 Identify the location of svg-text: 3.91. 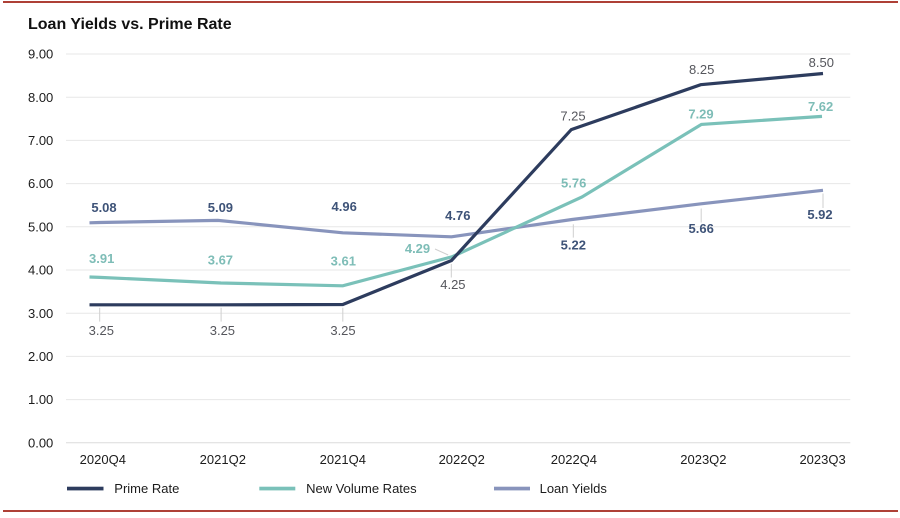
(101, 258).